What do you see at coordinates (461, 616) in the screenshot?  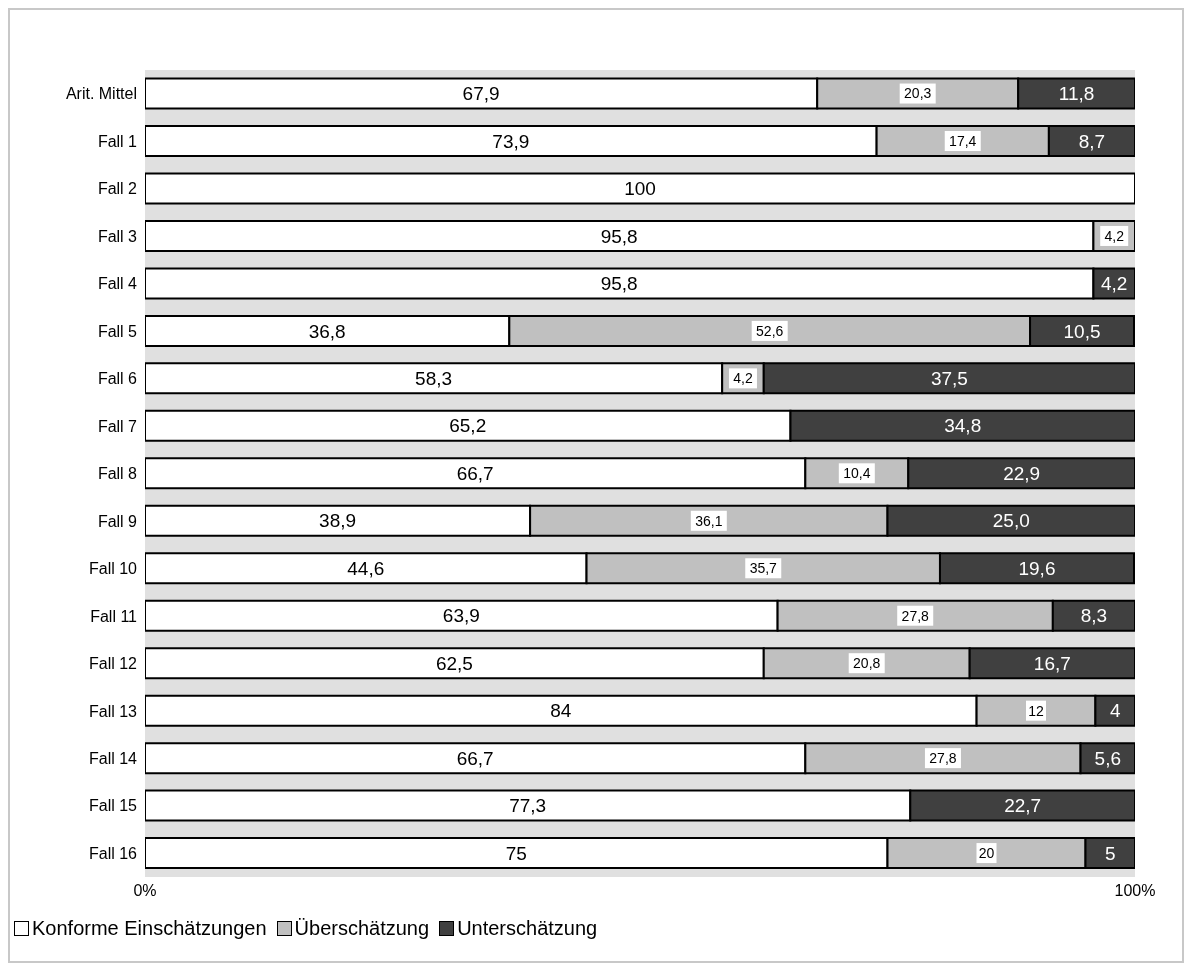 I see `data-label: 63,9` at bounding box center [461, 616].